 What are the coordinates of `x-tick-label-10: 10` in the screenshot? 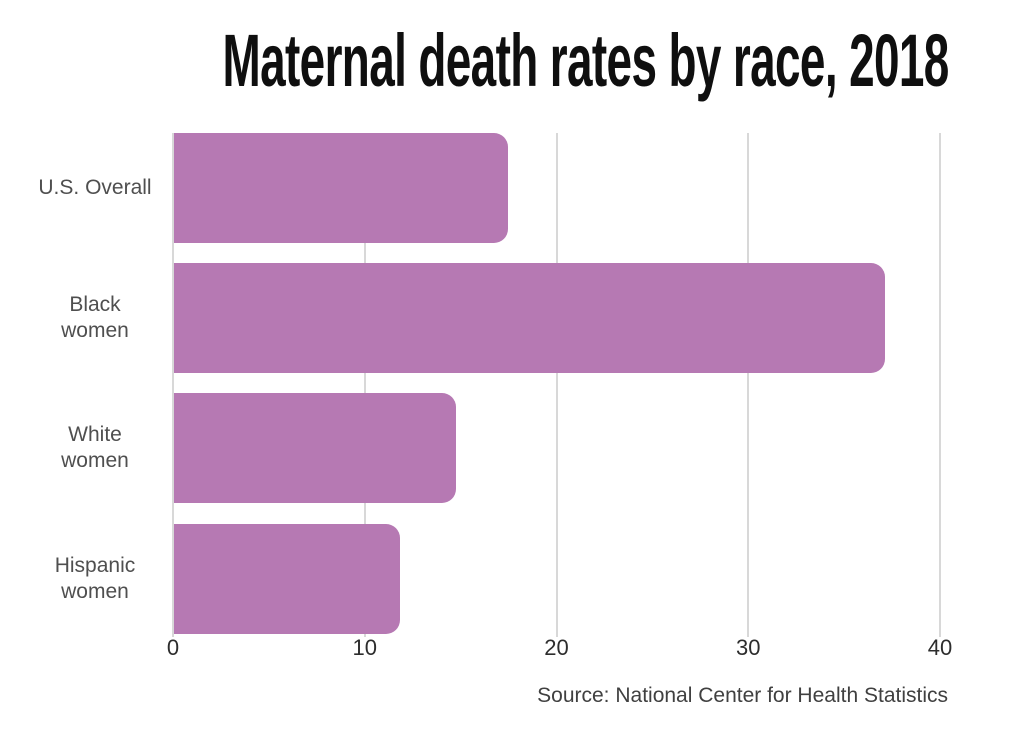 It's located at (364, 647).